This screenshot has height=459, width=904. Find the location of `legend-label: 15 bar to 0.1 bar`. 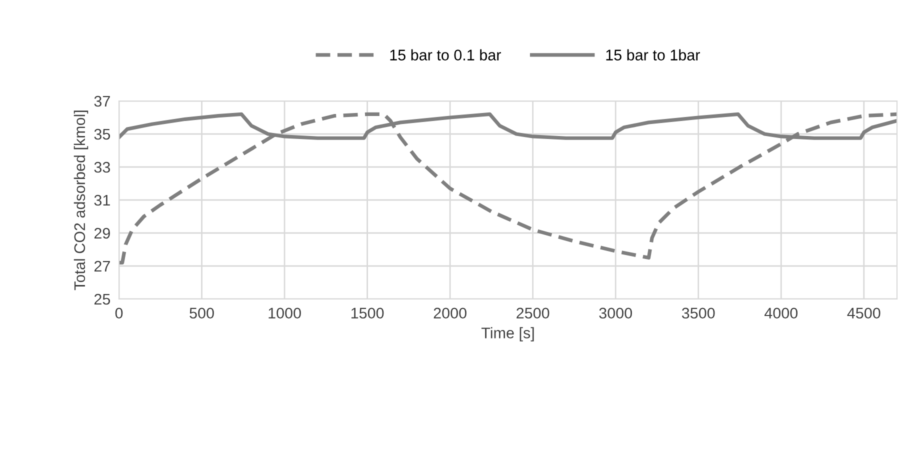

legend-label: 15 bar to 0.1 bar is located at coordinates (445, 54).